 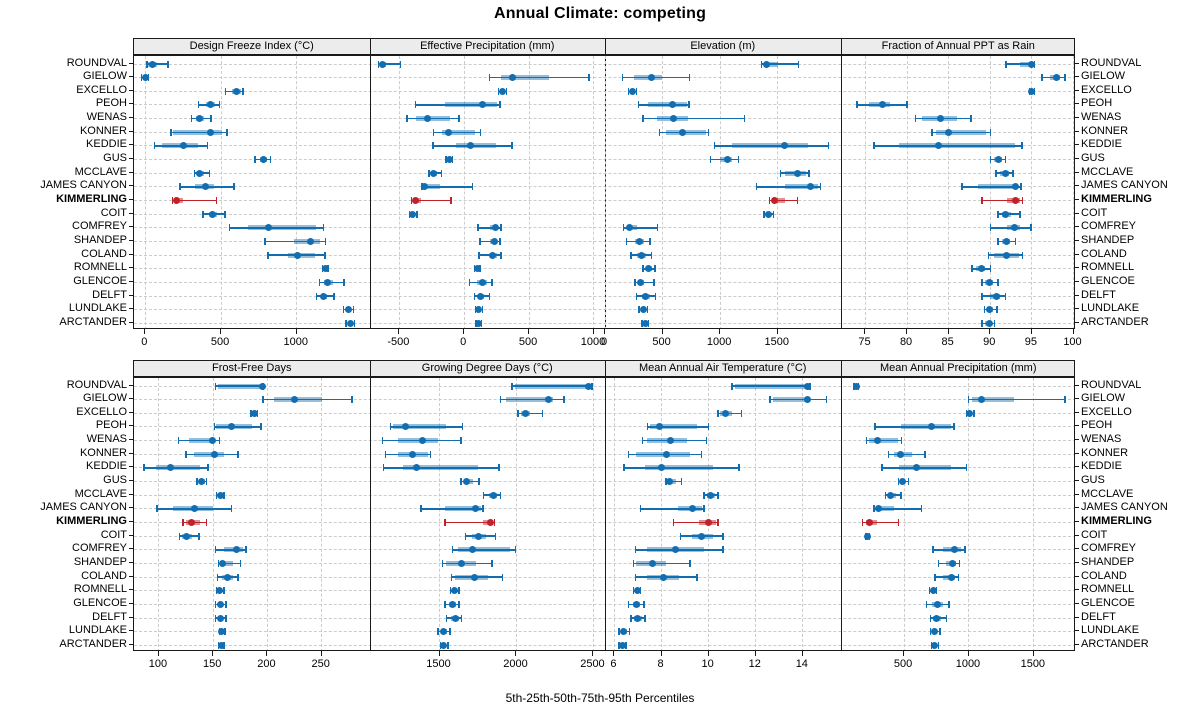 I want to click on station-label-left: DELFT, so click(x=109, y=294).